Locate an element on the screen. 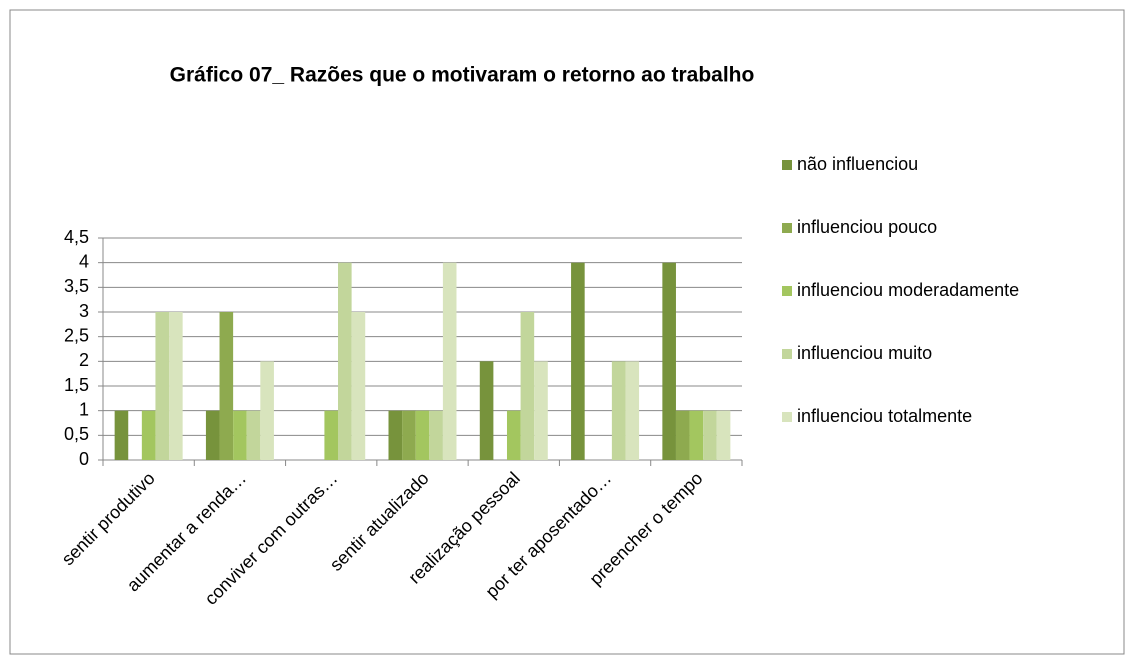  legend-label: influenciou totalmente is located at coordinates (884, 416).